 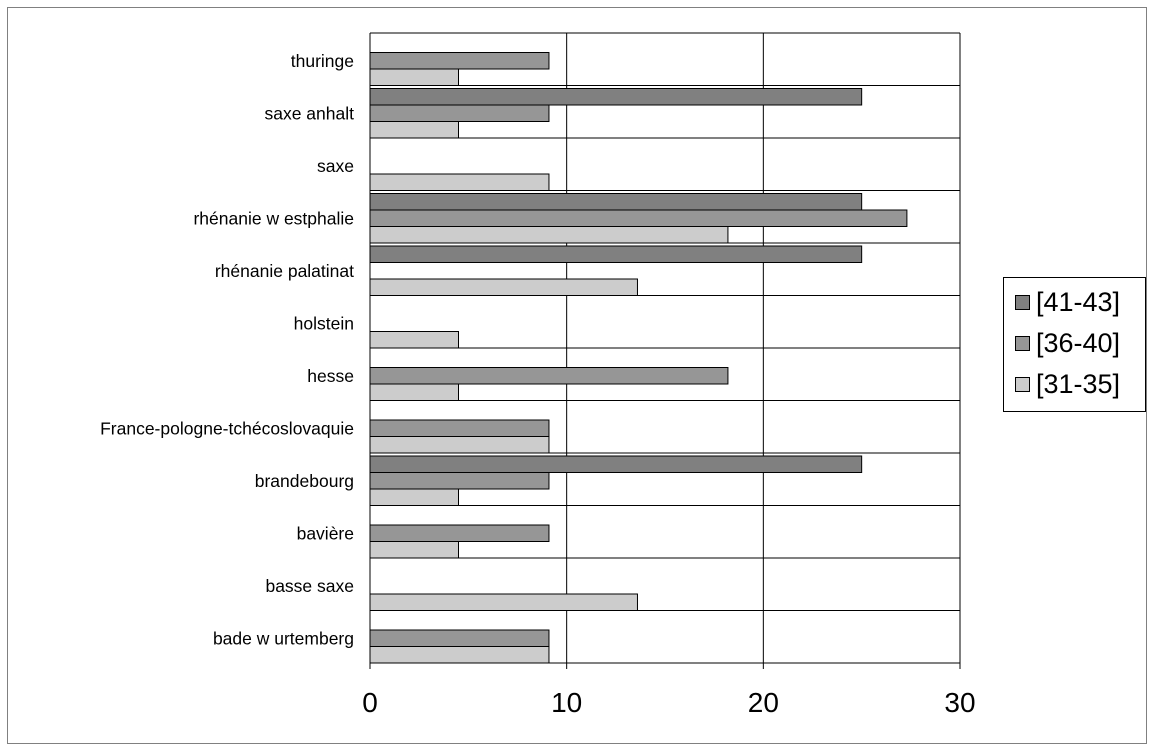 What do you see at coordinates (309, 114) in the screenshot?
I see `y-tick-label: saxe anhalt` at bounding box center [309, 114].